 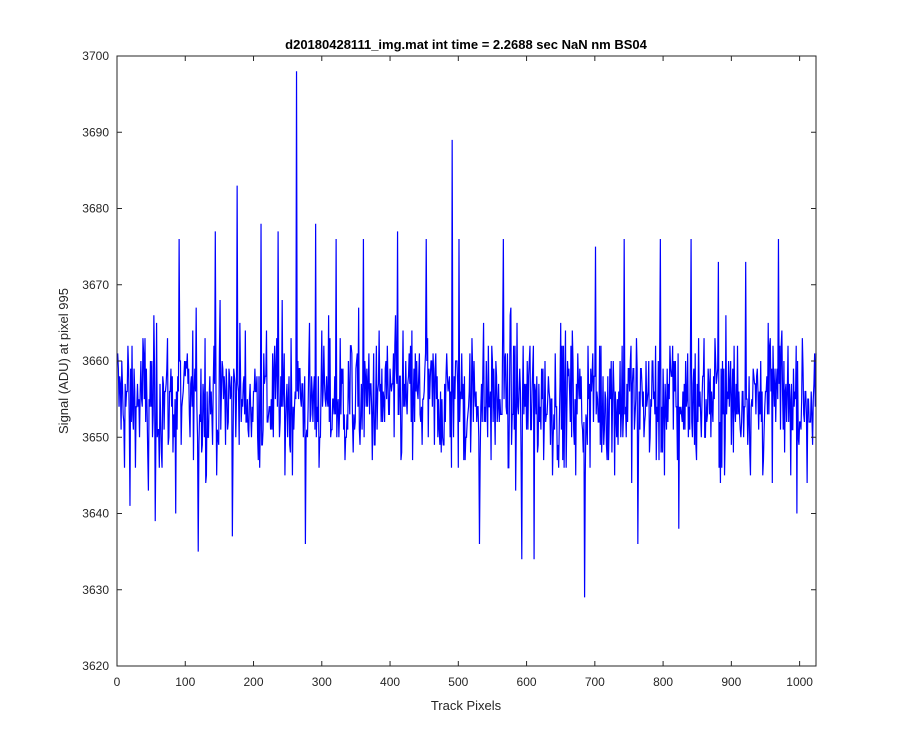 I want to click on x-tick-label: 0, so click(x=117, y=682).